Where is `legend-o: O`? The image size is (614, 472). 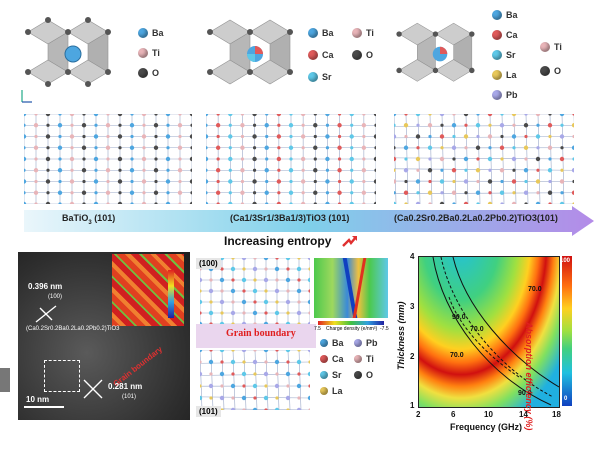
legend-o: O is located at coordinates (148, 73).